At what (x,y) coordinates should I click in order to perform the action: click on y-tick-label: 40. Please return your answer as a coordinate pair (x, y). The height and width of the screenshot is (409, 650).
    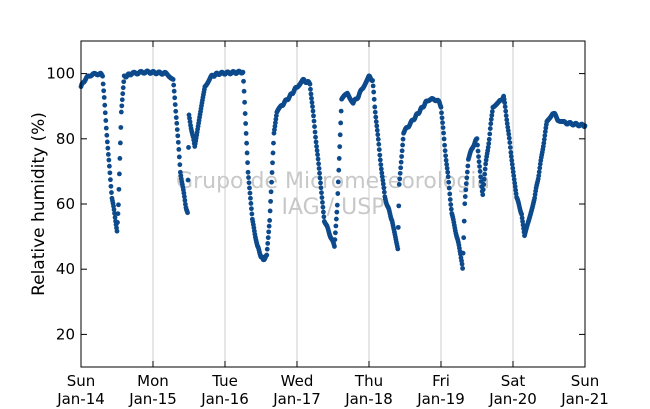
    Looking at the image, I should click on (65, 269).